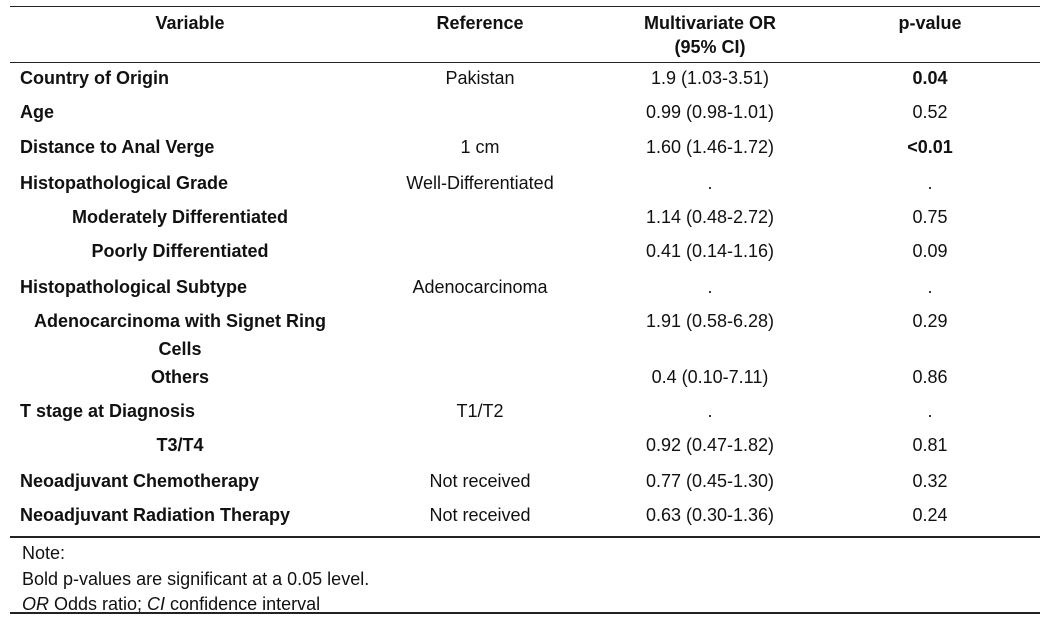  I want to click on variable-cell: Others, so click(180, 377).